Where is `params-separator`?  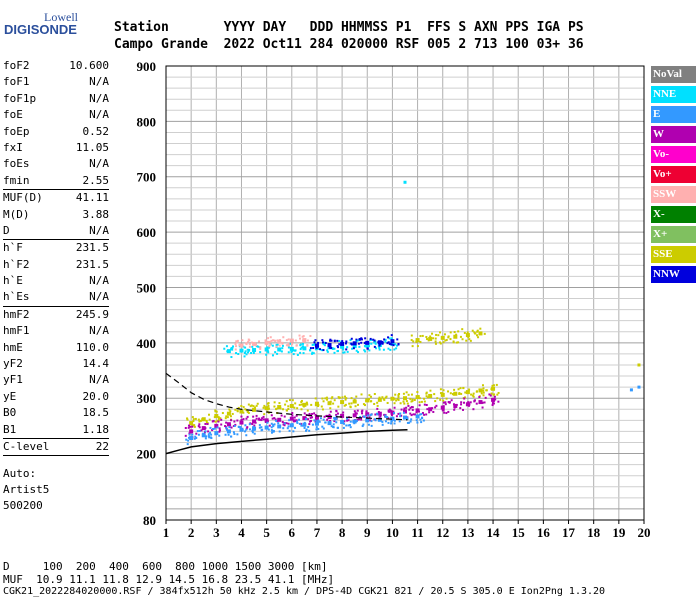 params-separator is located at coordinates (56, 306).